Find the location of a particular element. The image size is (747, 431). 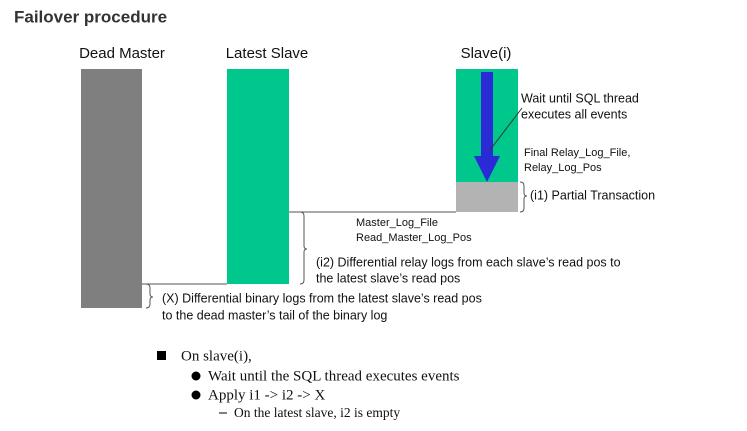

bullet-text: On slave(i), is located at coordinates (216, 356).